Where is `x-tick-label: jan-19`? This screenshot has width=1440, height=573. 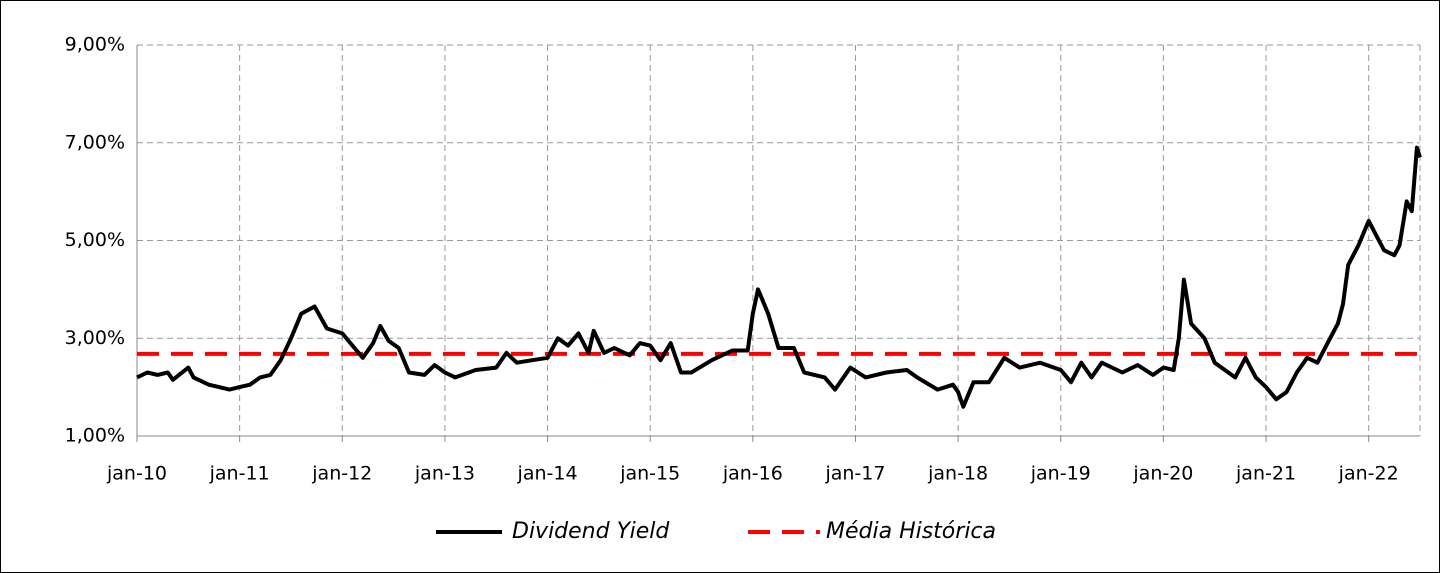
x-tick-label: jan-19 is located at coordinates (1060, 474).